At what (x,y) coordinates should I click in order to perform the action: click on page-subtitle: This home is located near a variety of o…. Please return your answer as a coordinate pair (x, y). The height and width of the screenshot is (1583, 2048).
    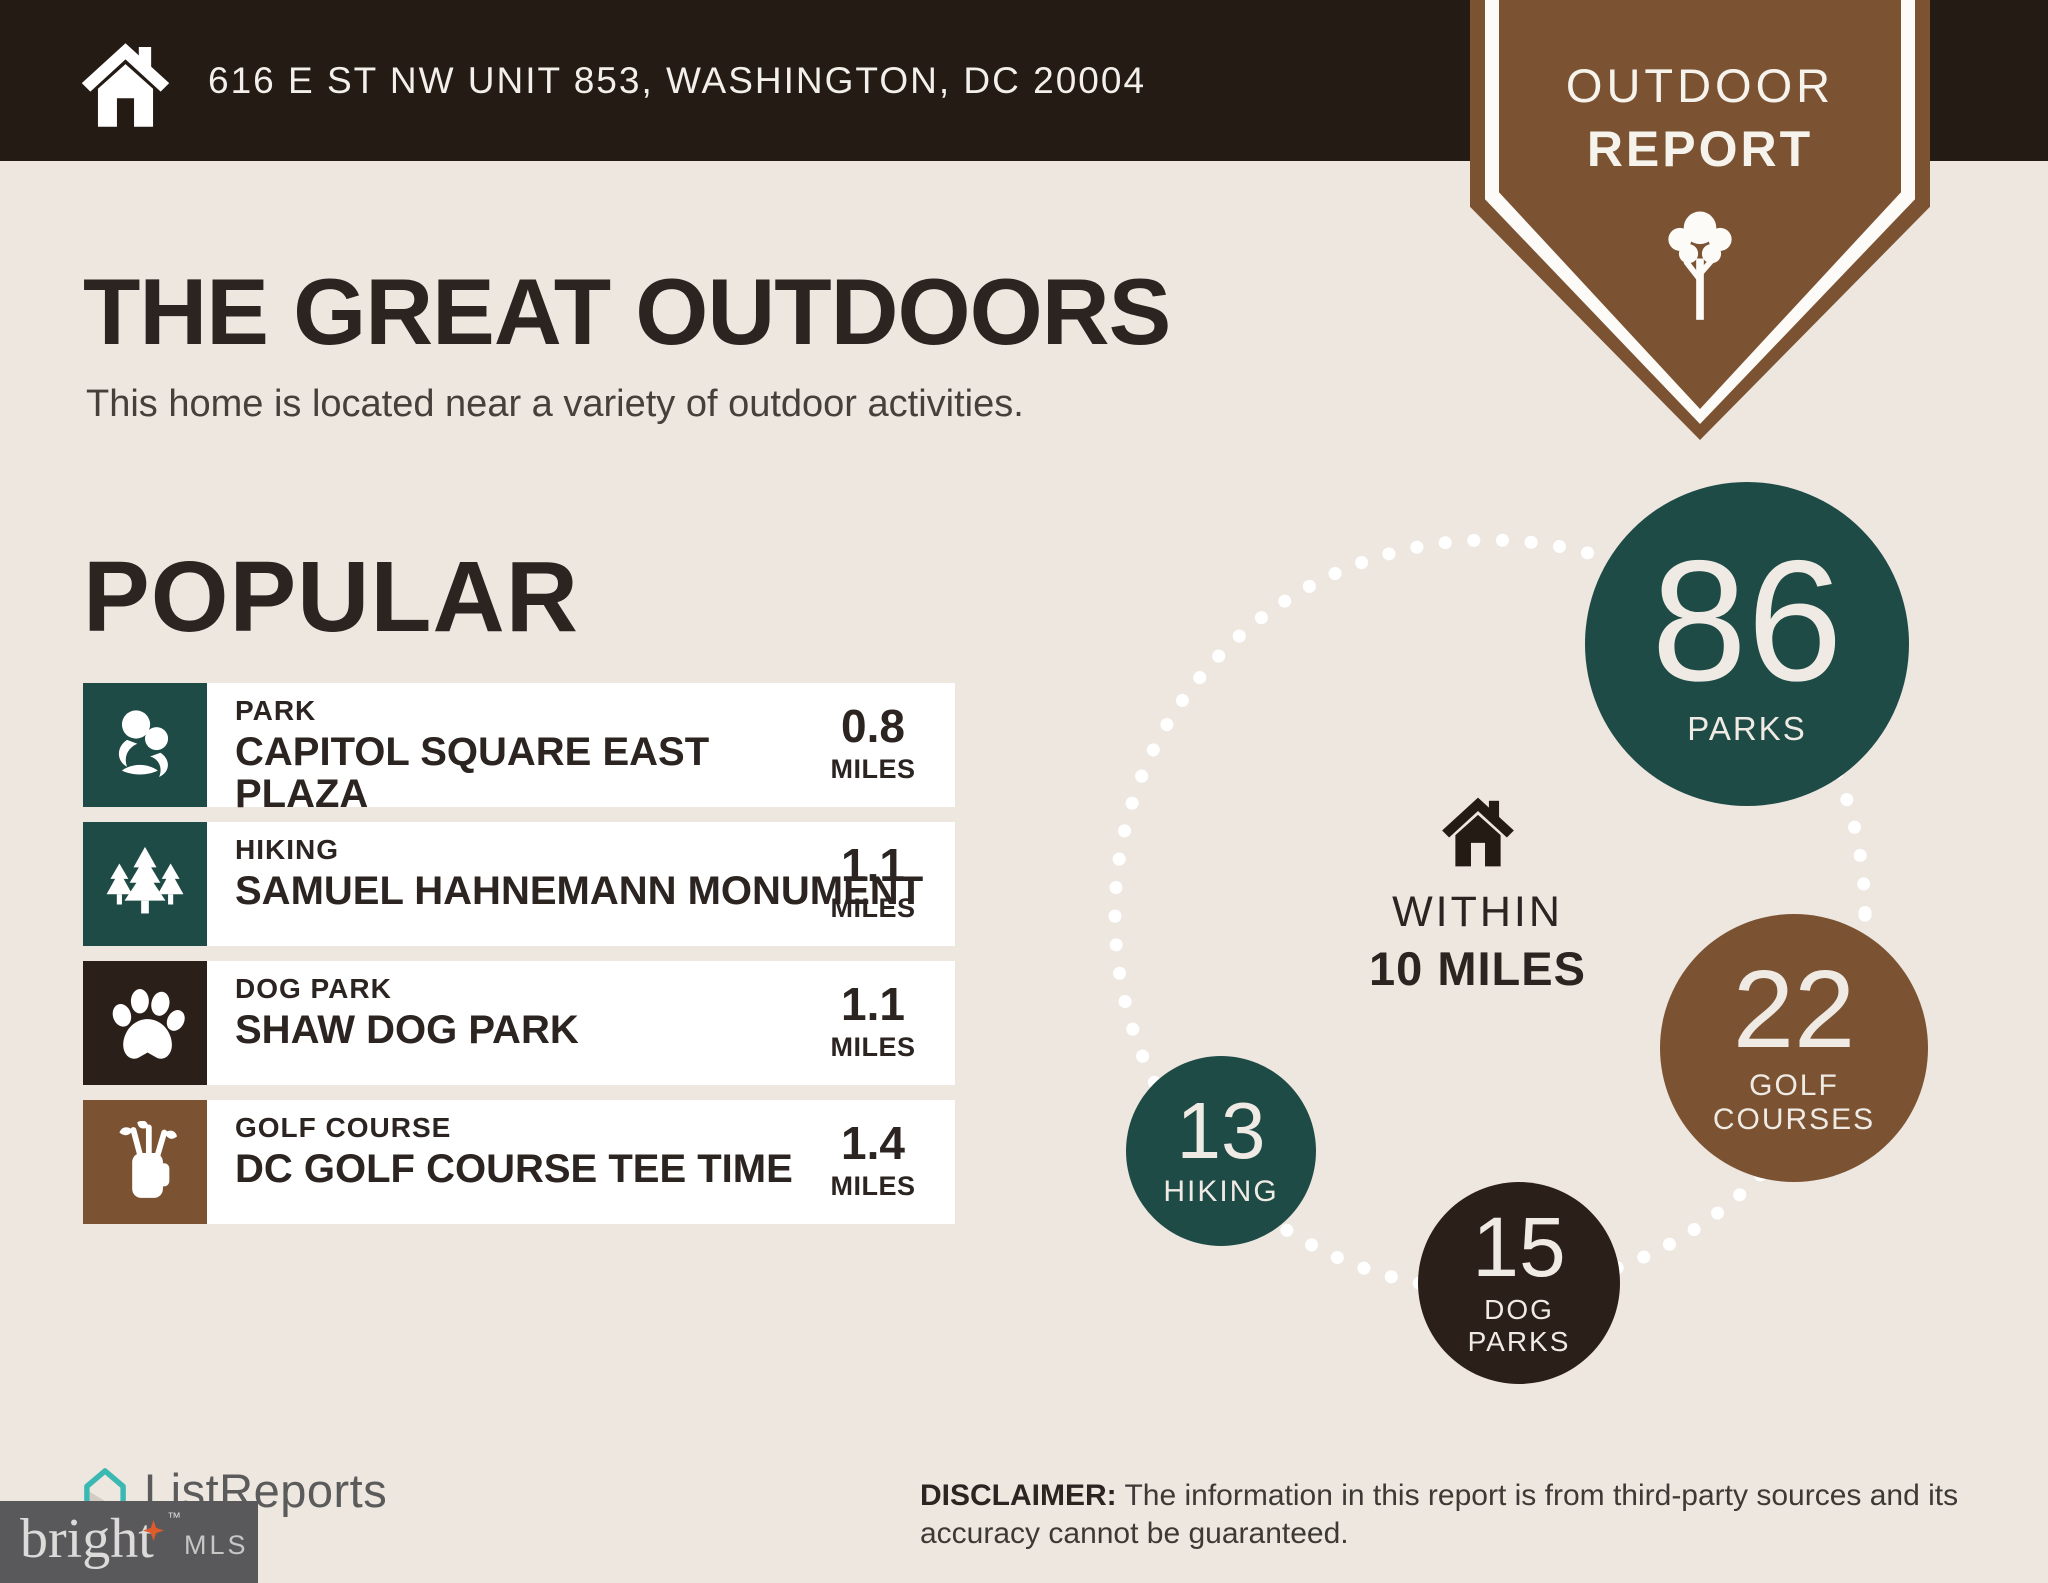
    Looking at the image, I should click on (555, 404).